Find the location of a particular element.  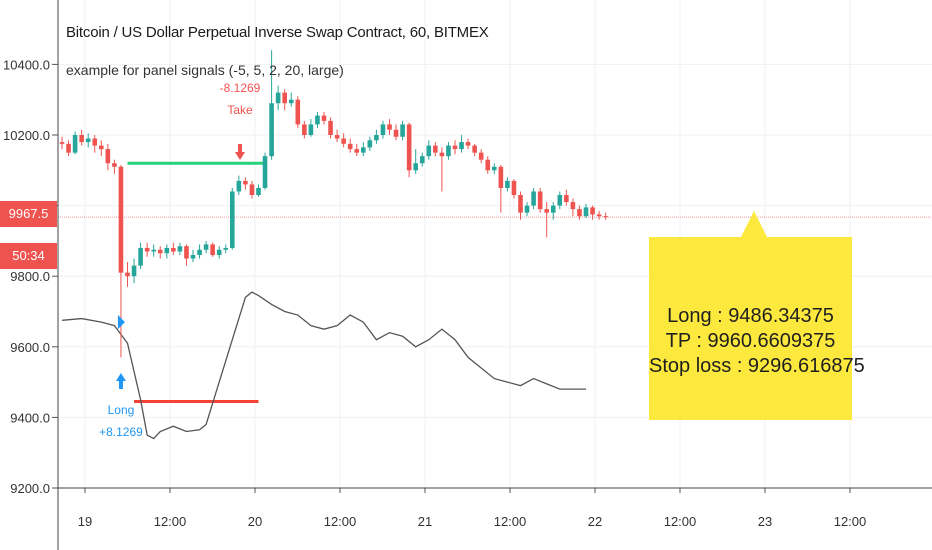

take-arrow-icon is located at coordinates (240, 152).